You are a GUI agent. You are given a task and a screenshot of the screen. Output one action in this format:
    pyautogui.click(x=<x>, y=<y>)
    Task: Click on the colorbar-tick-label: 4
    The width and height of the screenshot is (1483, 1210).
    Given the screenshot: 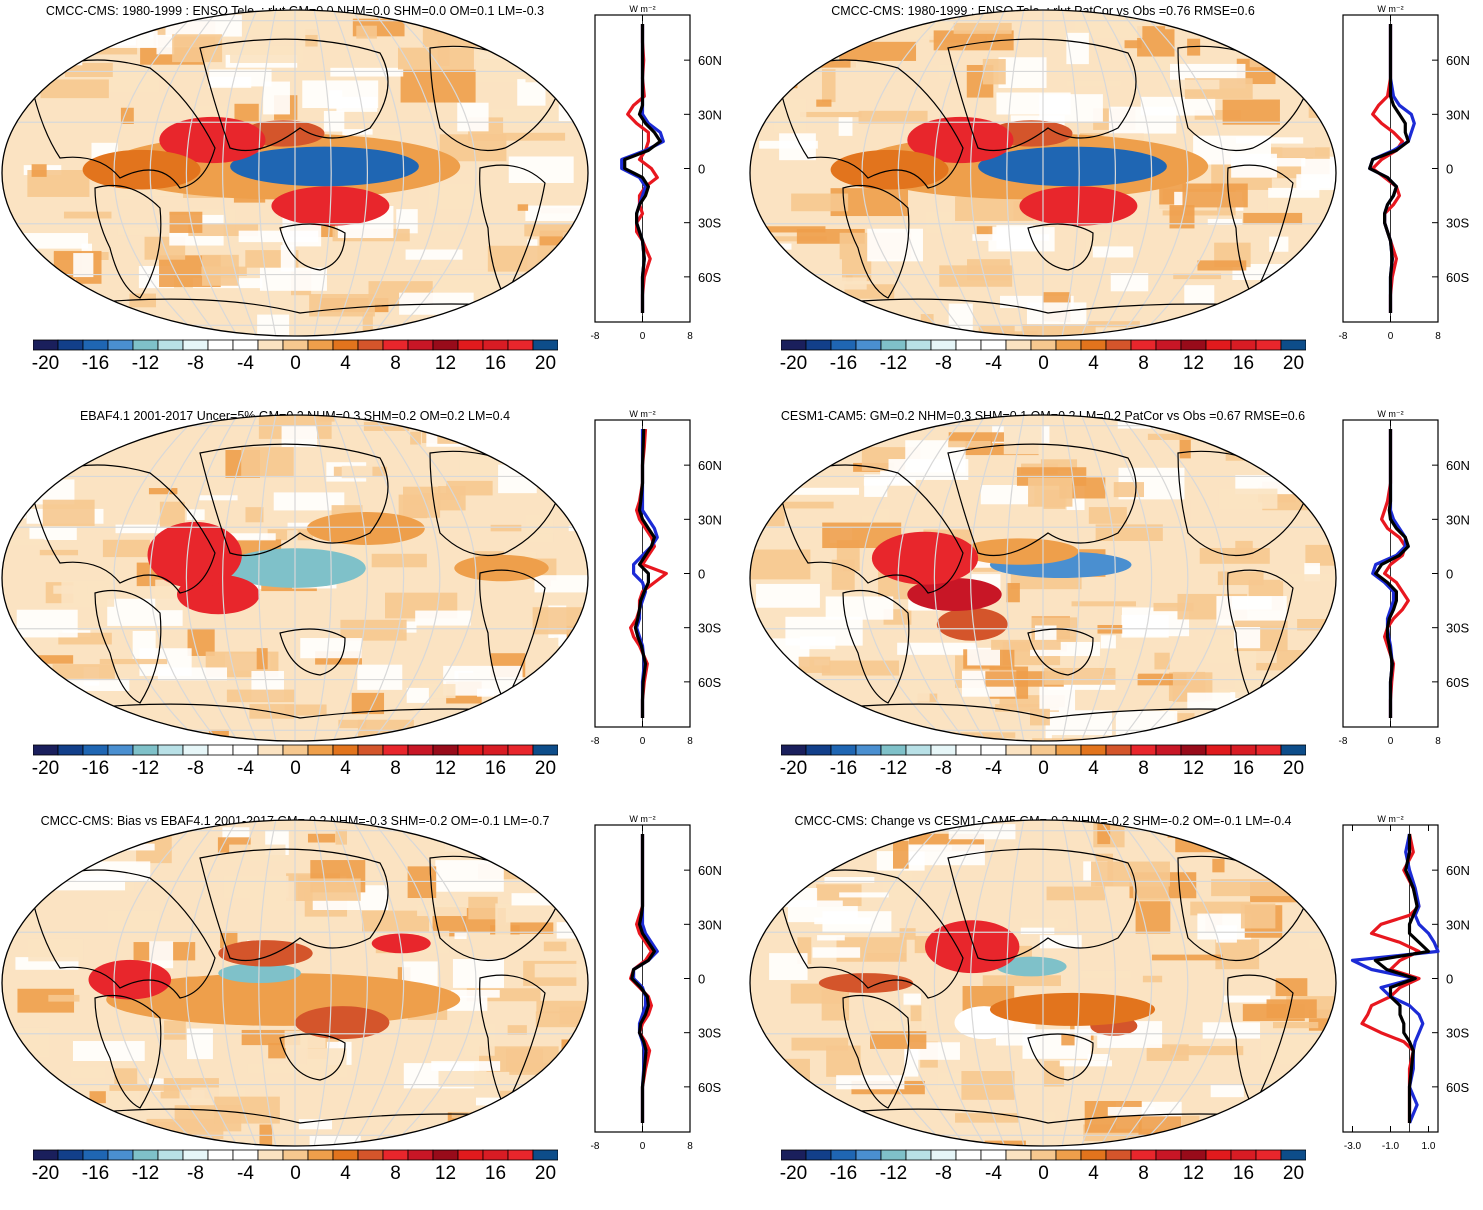 What is the action you would take?
    pyautogui.click(x=1093, y=1174)
    